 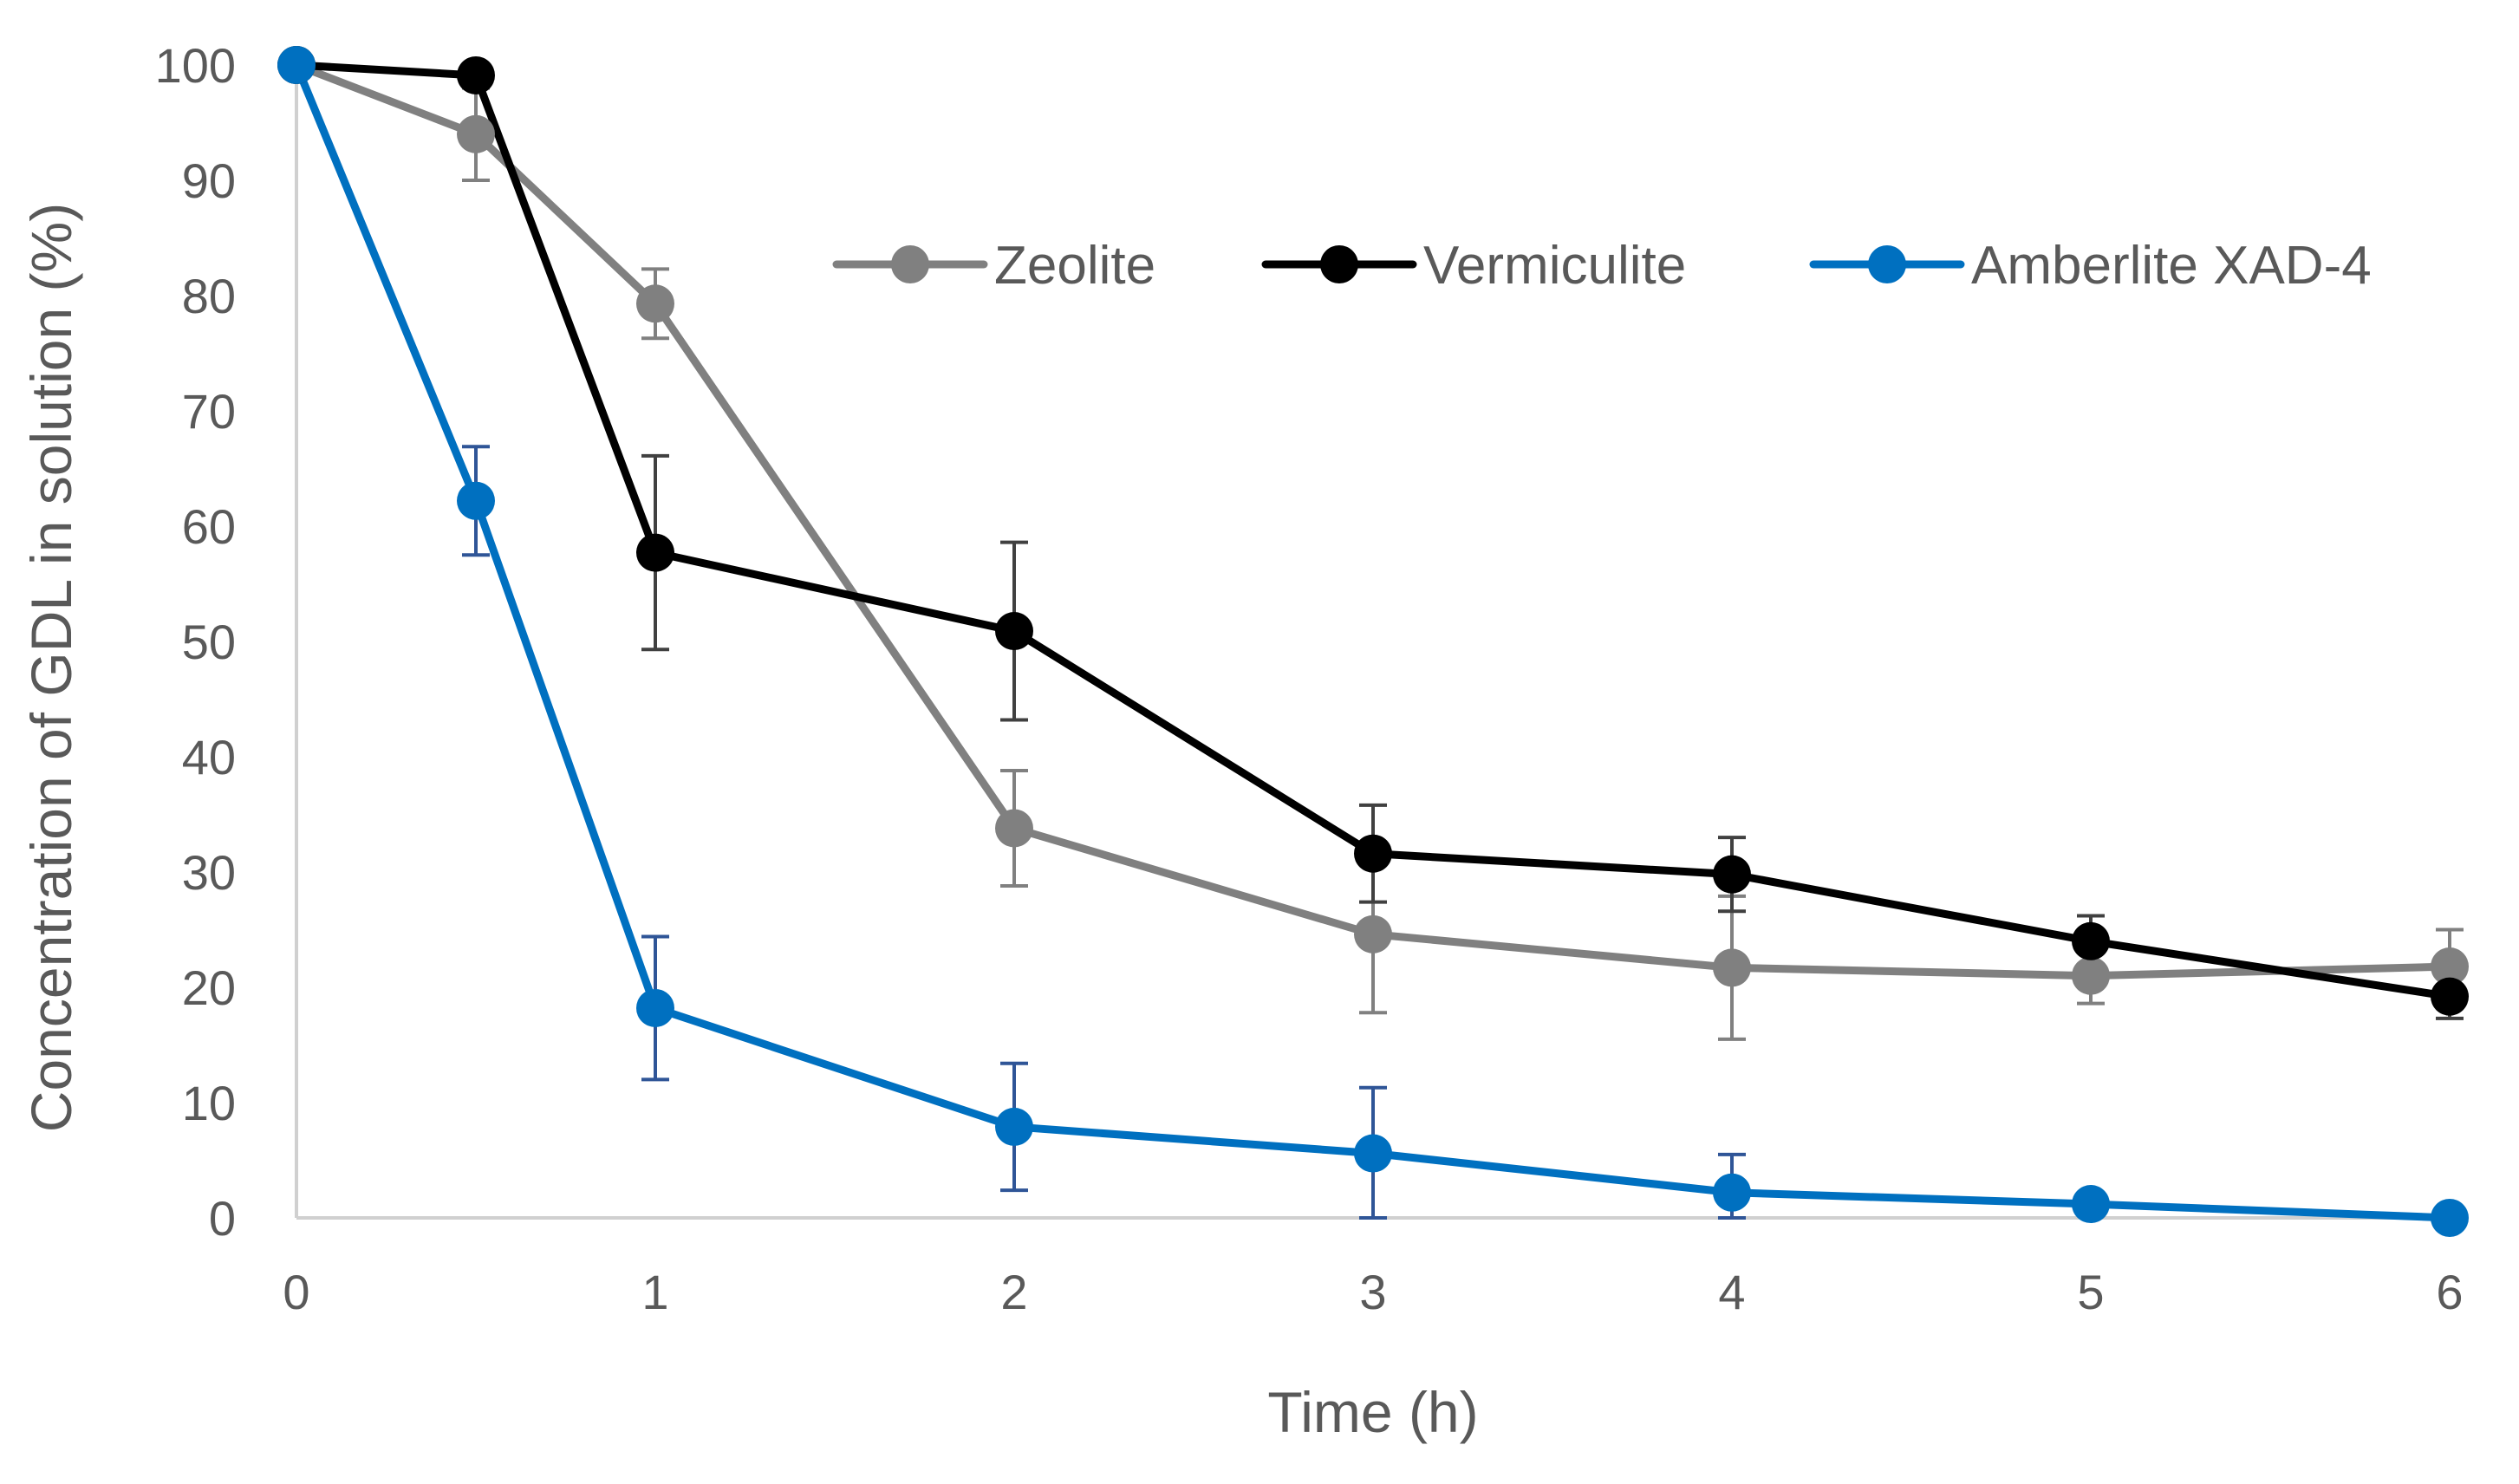 What do you see at coordinates (654, 1292) in the screenshot?
I see `x-tick-label: 1` at bounding box center [654, 1292].